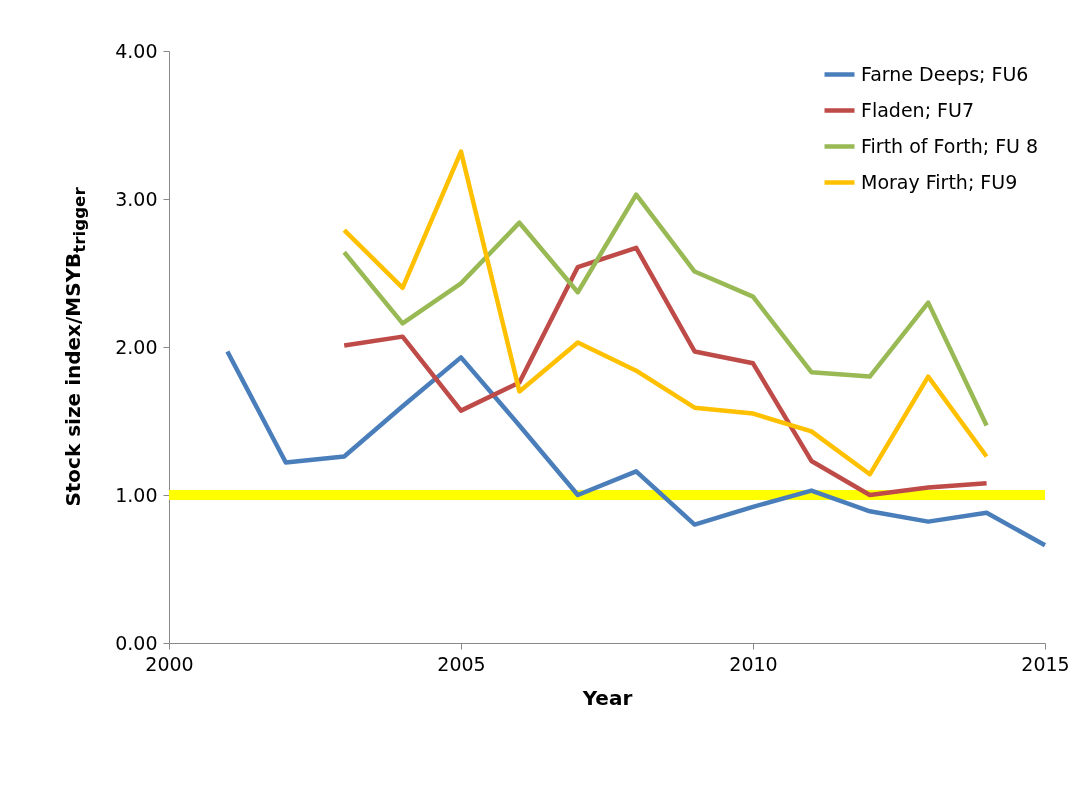 The height and width of the screenshot is (787, 1086). What do you see at coordinates (136, 642) in the screenshot?
I see `y-tick-label: 0.00` at bounding box center [136, 642].